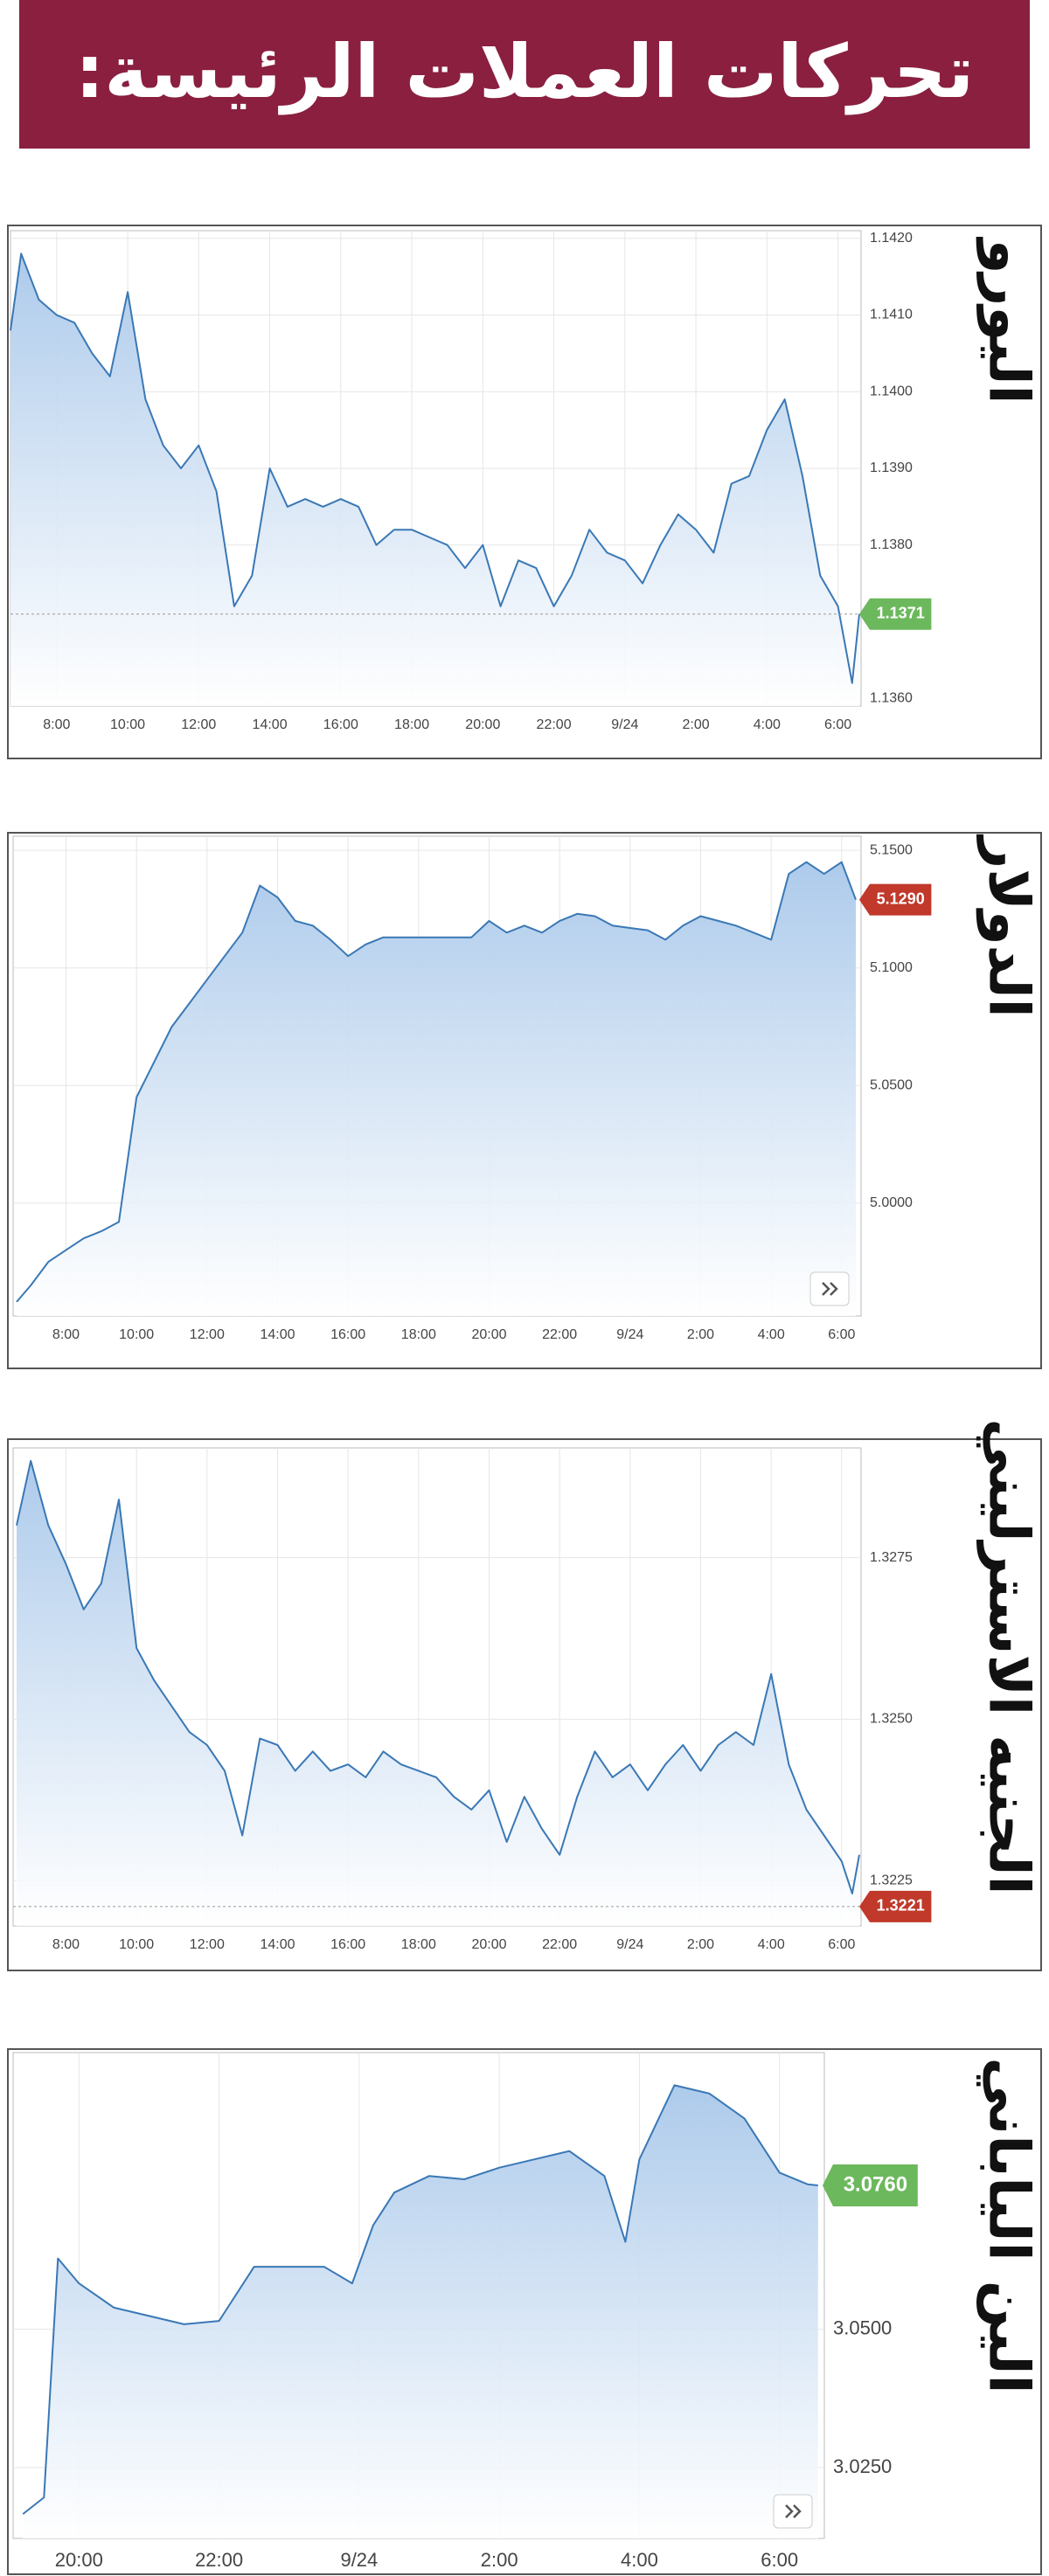  Describe the element at coordinates (891, 467) in the screenshot. I see `y-tick-label: 1.1390` at that location.